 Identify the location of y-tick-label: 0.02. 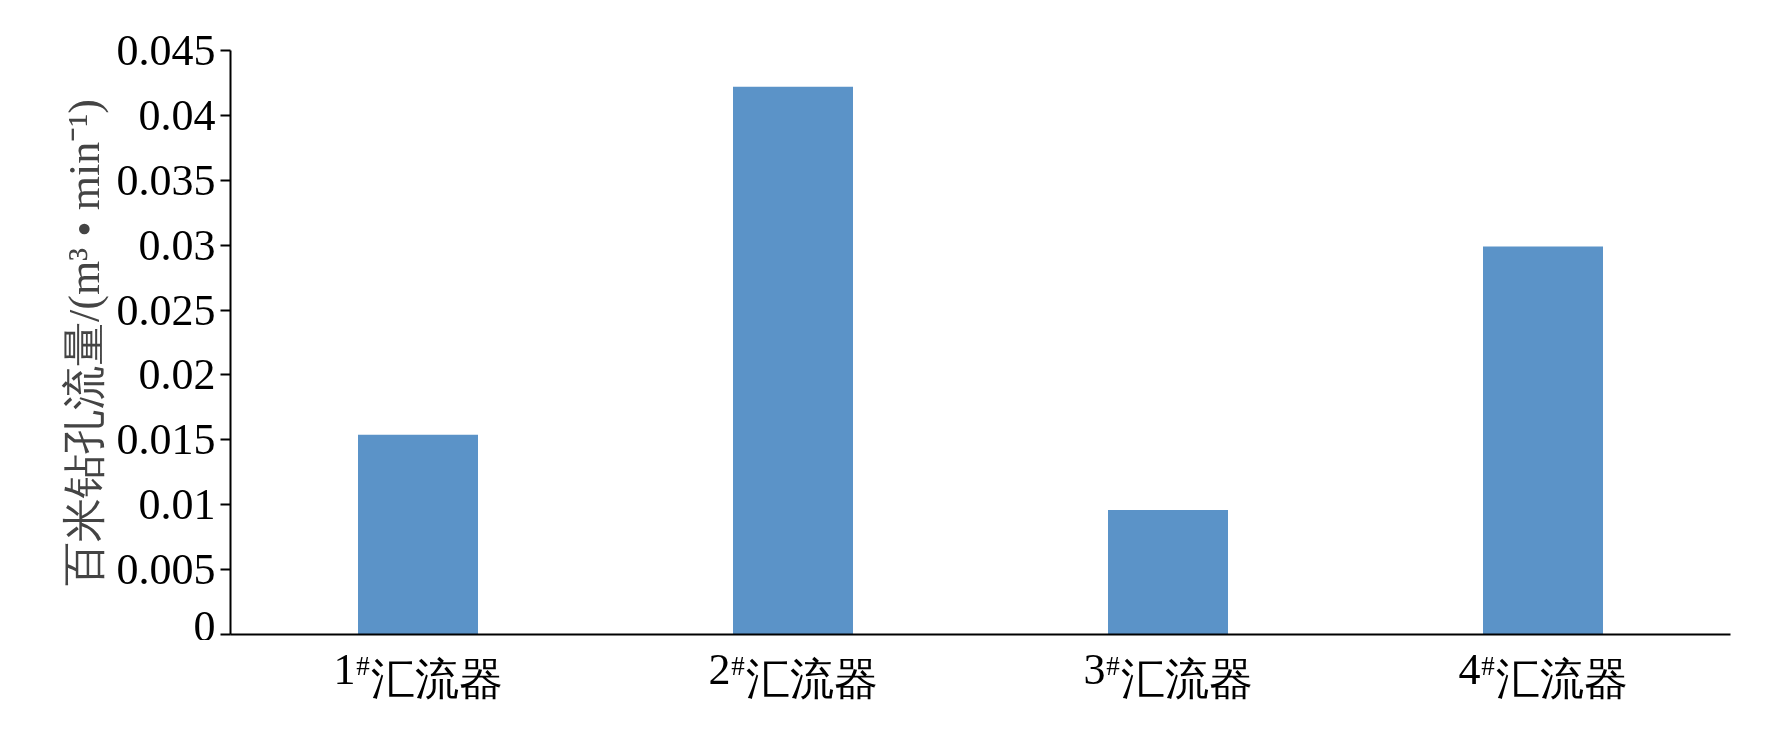
(177, 375).